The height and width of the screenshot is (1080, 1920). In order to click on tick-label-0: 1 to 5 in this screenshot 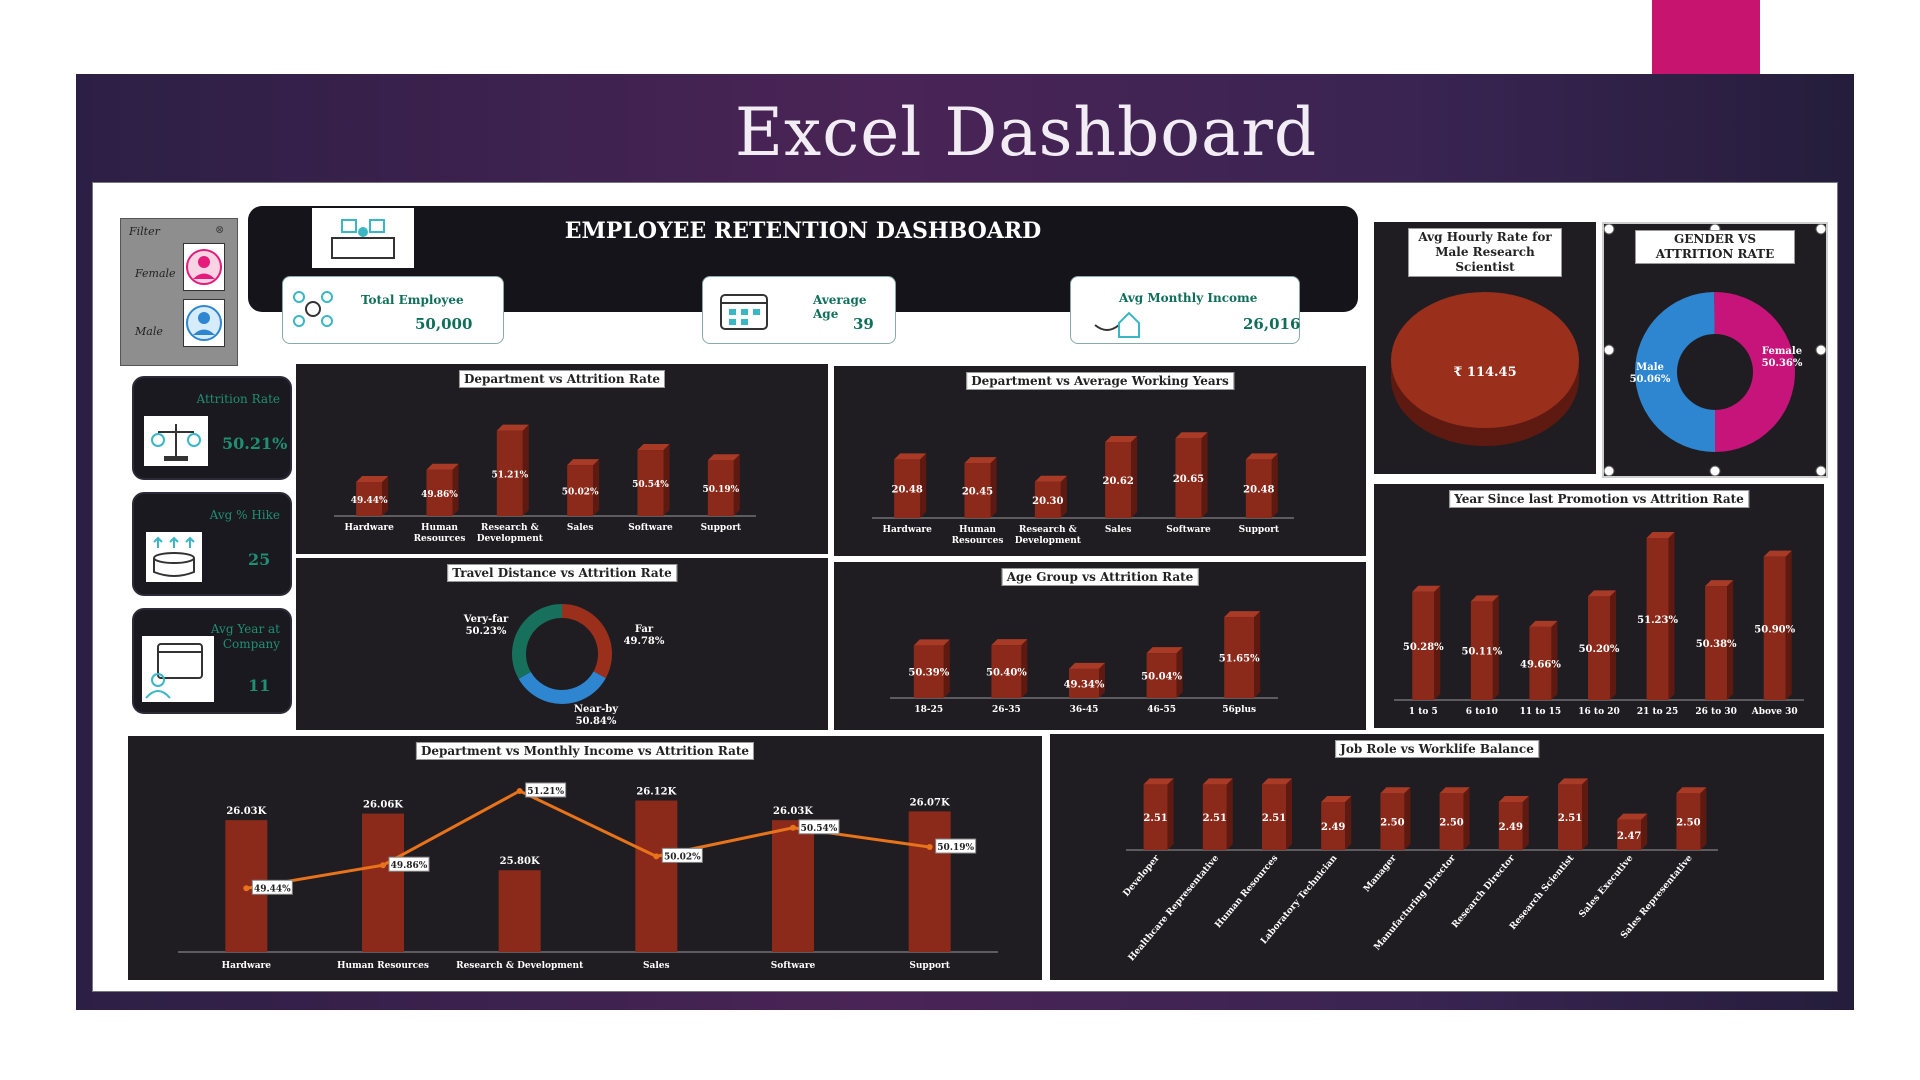, I will do `click(1423, 712)`.